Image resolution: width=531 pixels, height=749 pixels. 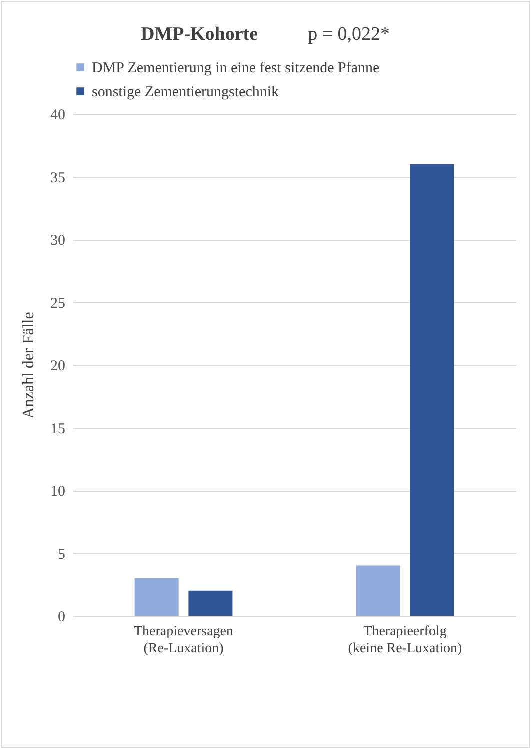 I want to click on legend-label: sonstige Zementierungstechnik, so click(x=186, y=92).